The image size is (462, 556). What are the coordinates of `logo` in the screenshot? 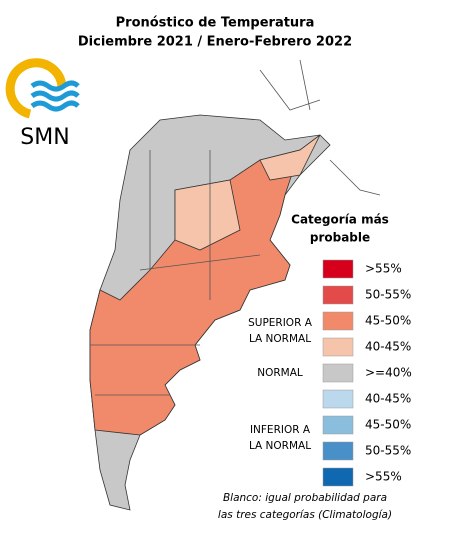 It's located at (42, 88).